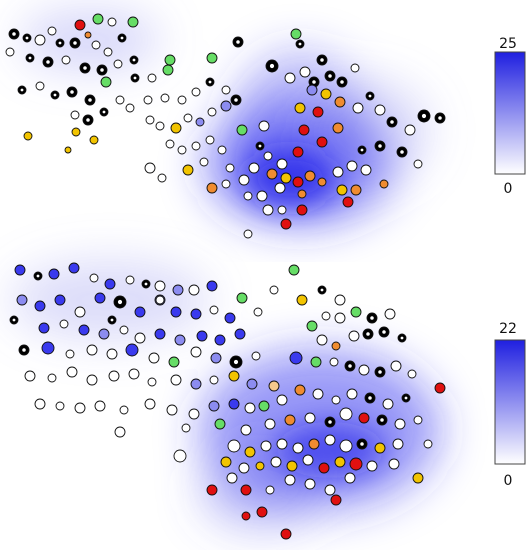 This screenshot has width=530, height=550. Describe the element at coordinates (326, 94) in the screenshot. I see `panel-1-point-yellow` at that location.